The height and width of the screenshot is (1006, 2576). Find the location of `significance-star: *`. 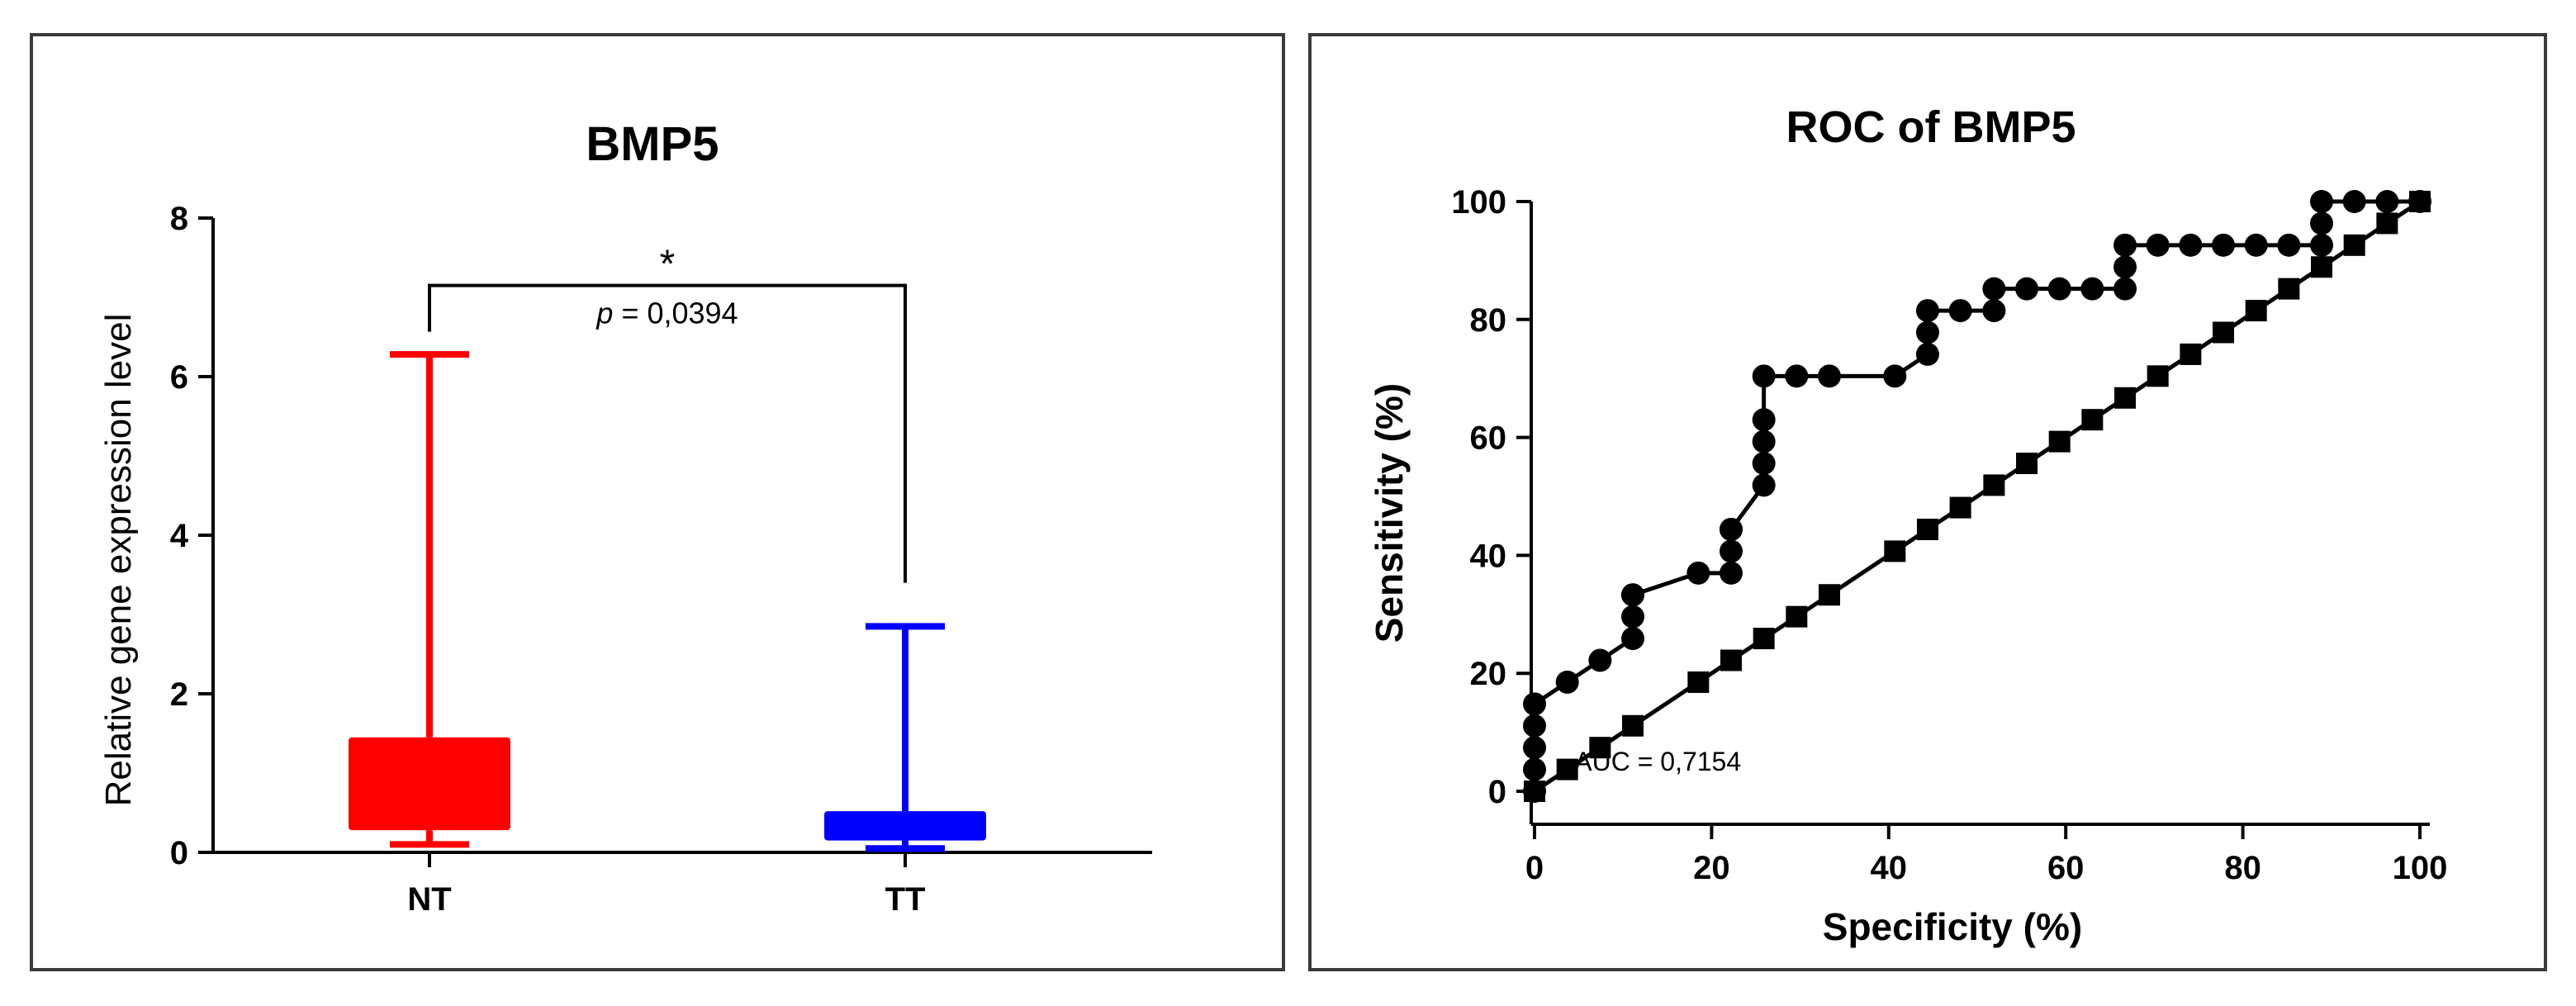

significance-star: * is located at coordinates (668, 265).